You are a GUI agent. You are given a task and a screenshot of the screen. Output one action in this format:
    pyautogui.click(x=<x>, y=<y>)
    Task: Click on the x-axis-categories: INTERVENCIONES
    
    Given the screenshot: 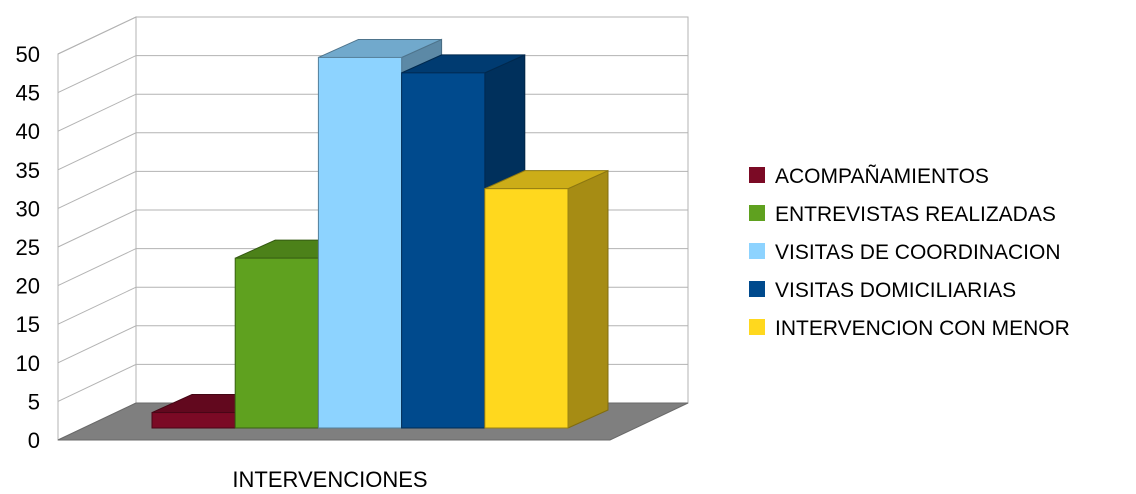 What is the action you would take?
    pyautogui.click(x=329, y=479)
    